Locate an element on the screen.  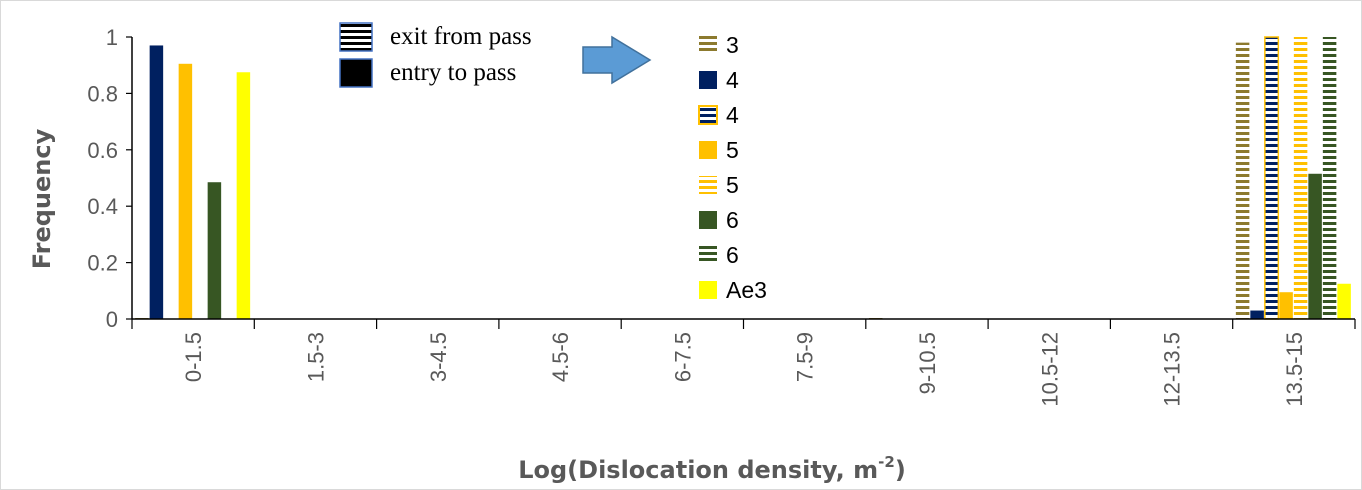
bar-0-1.5-series-3 is located at coordinates (185, 191).